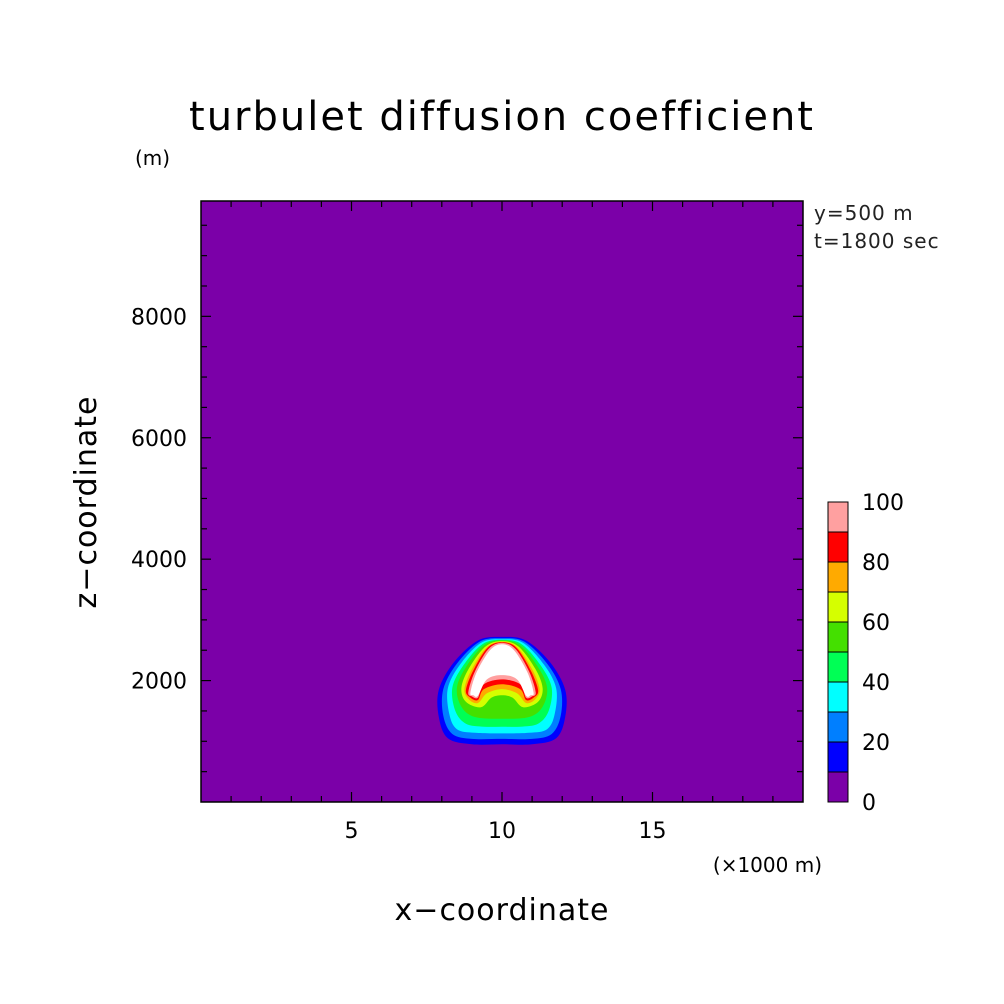 The image size is (1004, 1004). Describe the element at coordinates (876, 563) in the screenshot. I see `colorbar-tick-label: 80` at that location.